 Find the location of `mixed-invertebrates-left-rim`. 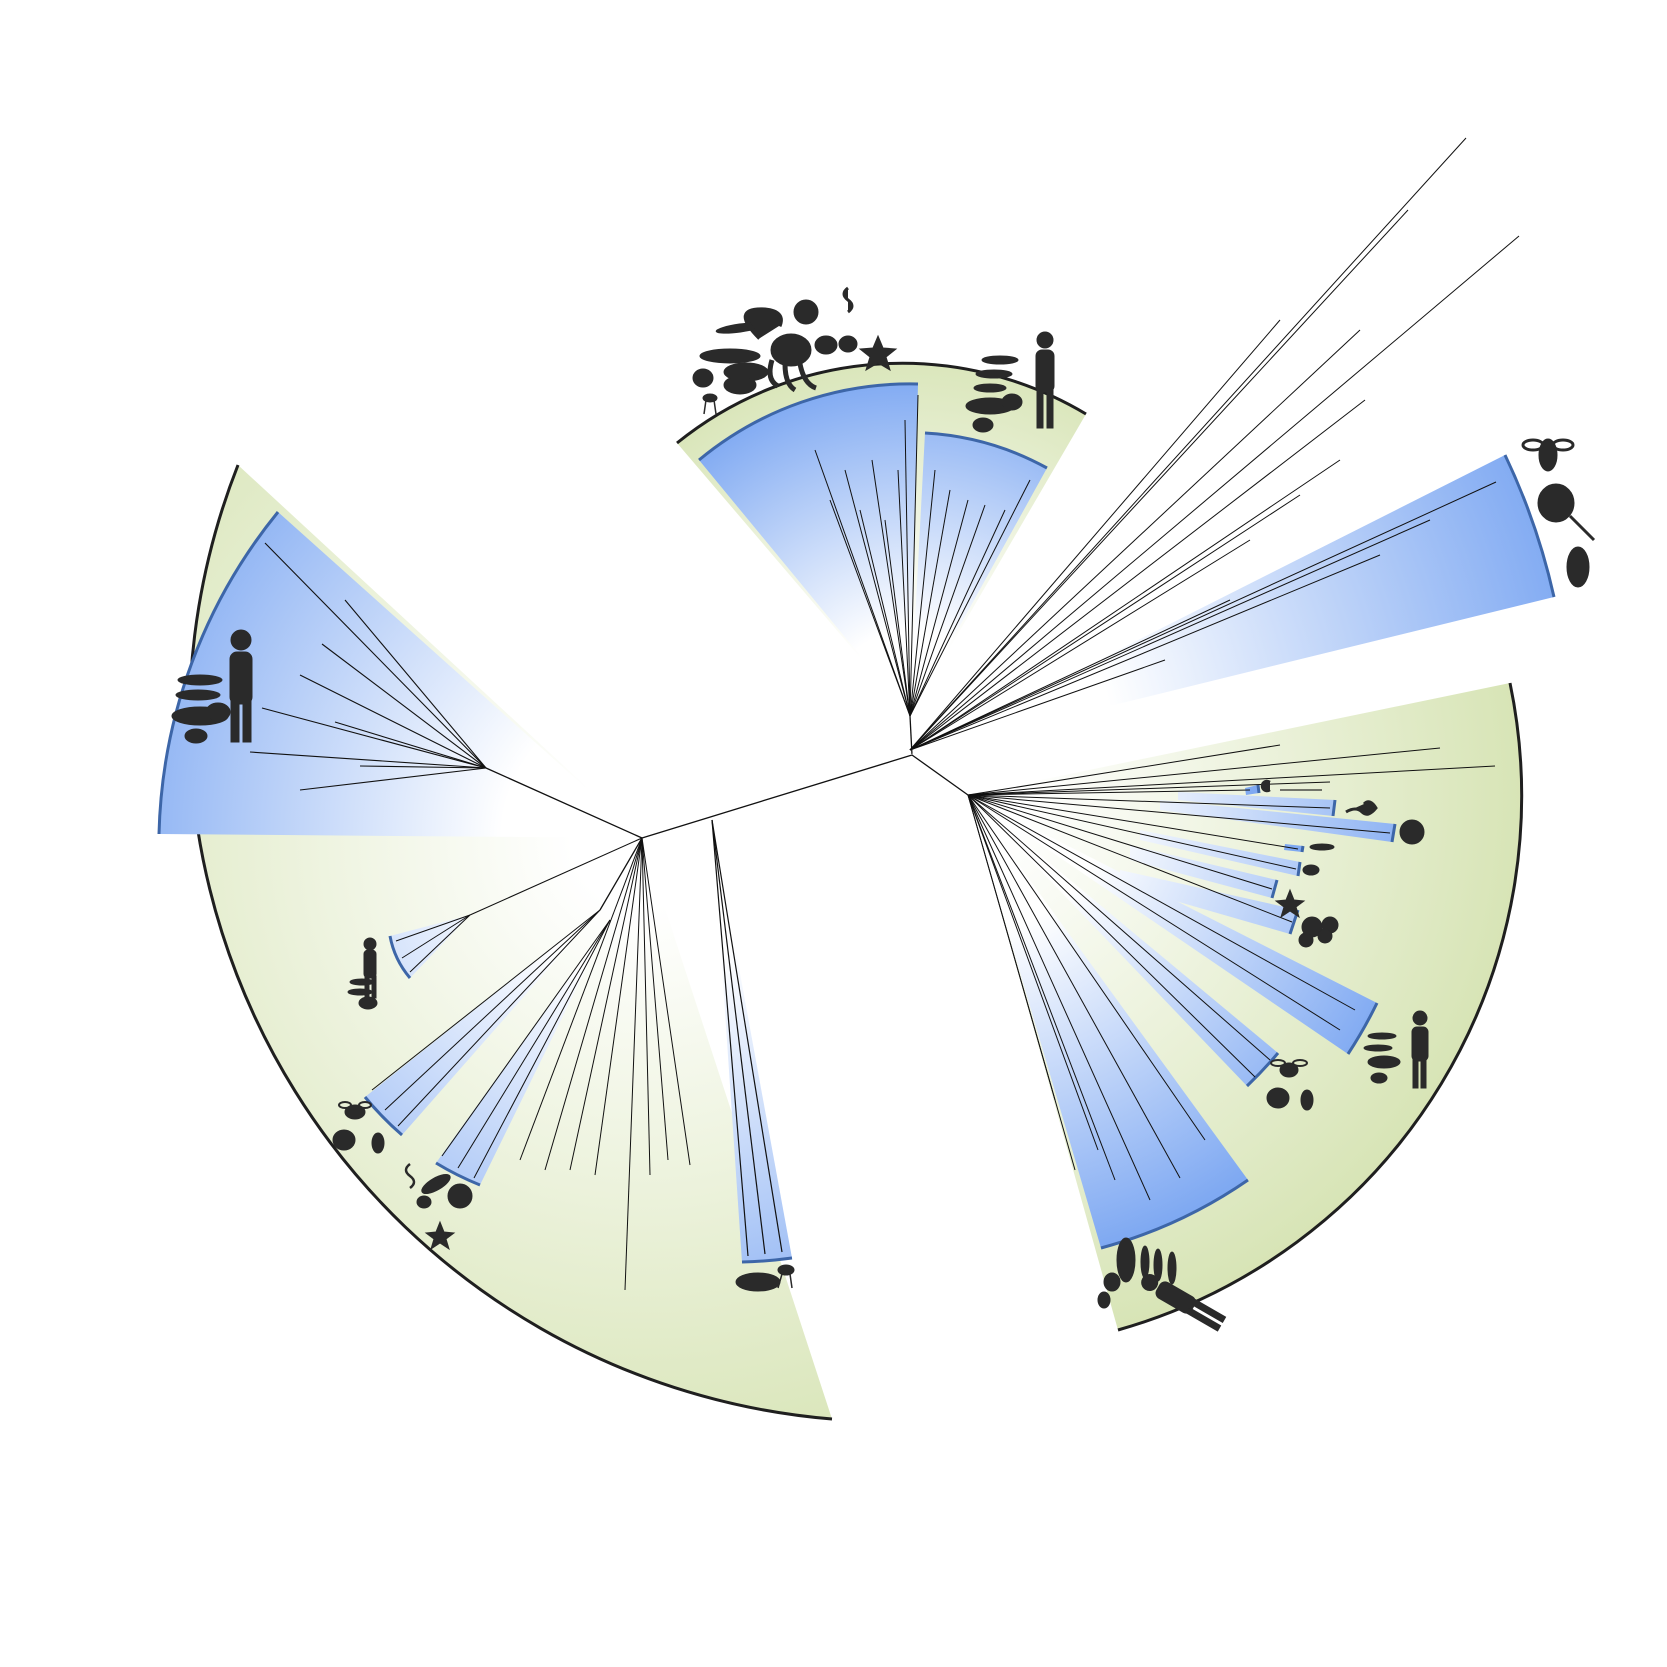

mixed-invertebrates-left-rim is located at coordinates (458, 1174).